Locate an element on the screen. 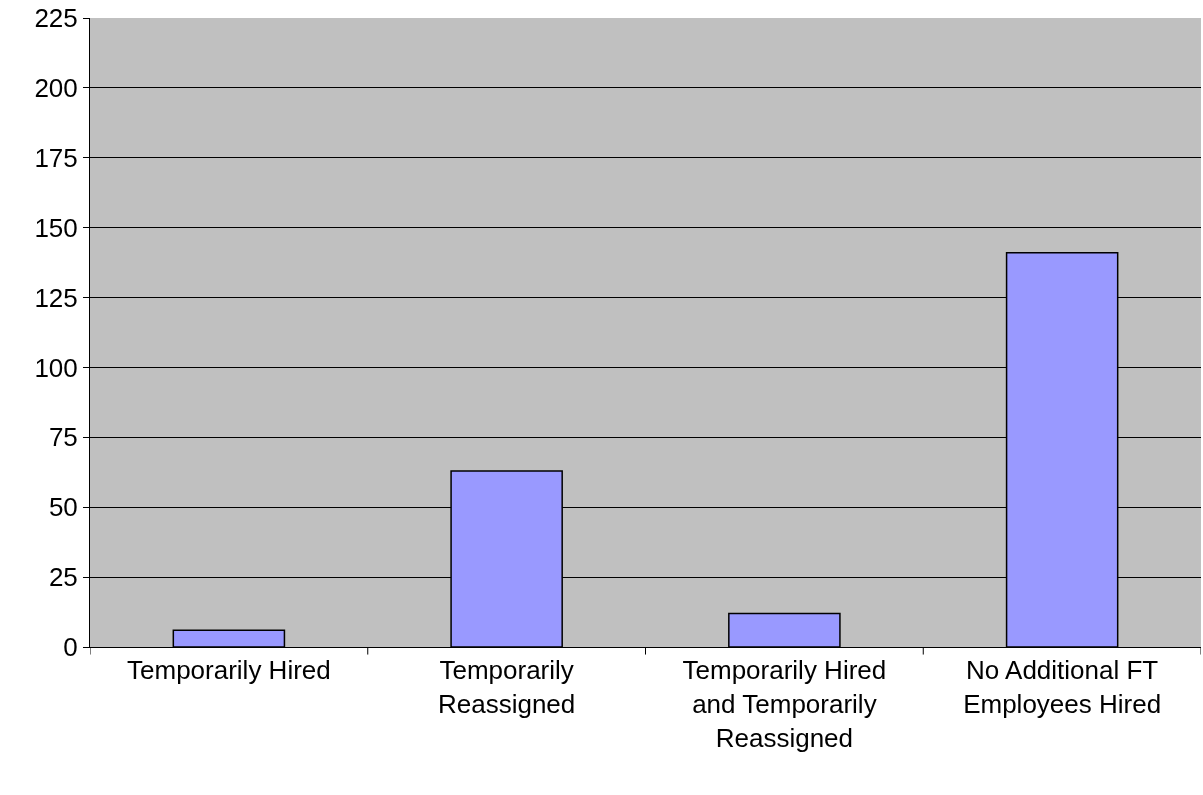 The image size is (1203, 795). x-tick-label: No Additional FT Employees Hired is located at coordinates (1062, 687).